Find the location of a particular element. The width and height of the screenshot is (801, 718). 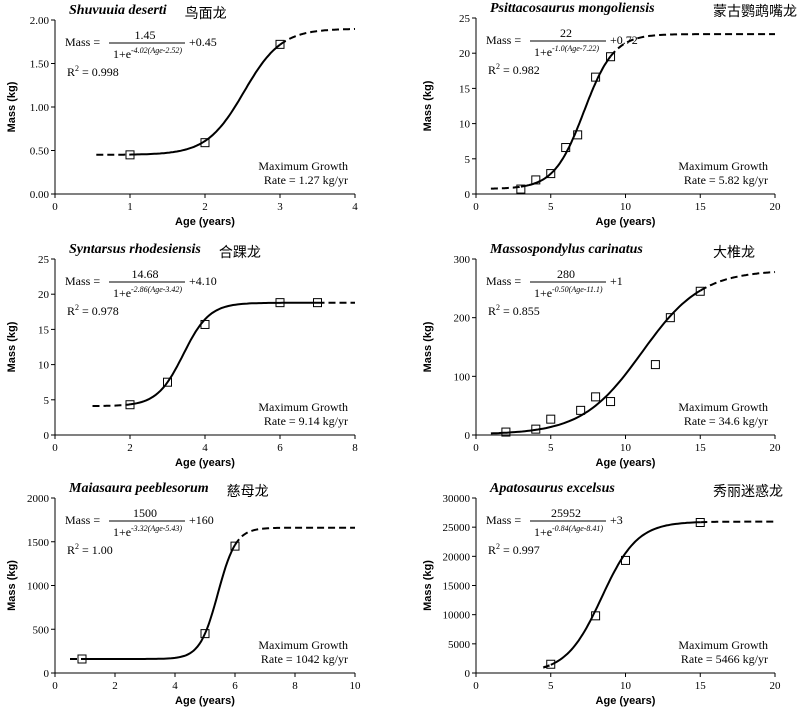

y-tick-label: 15 is located at coordinates (44, 330).